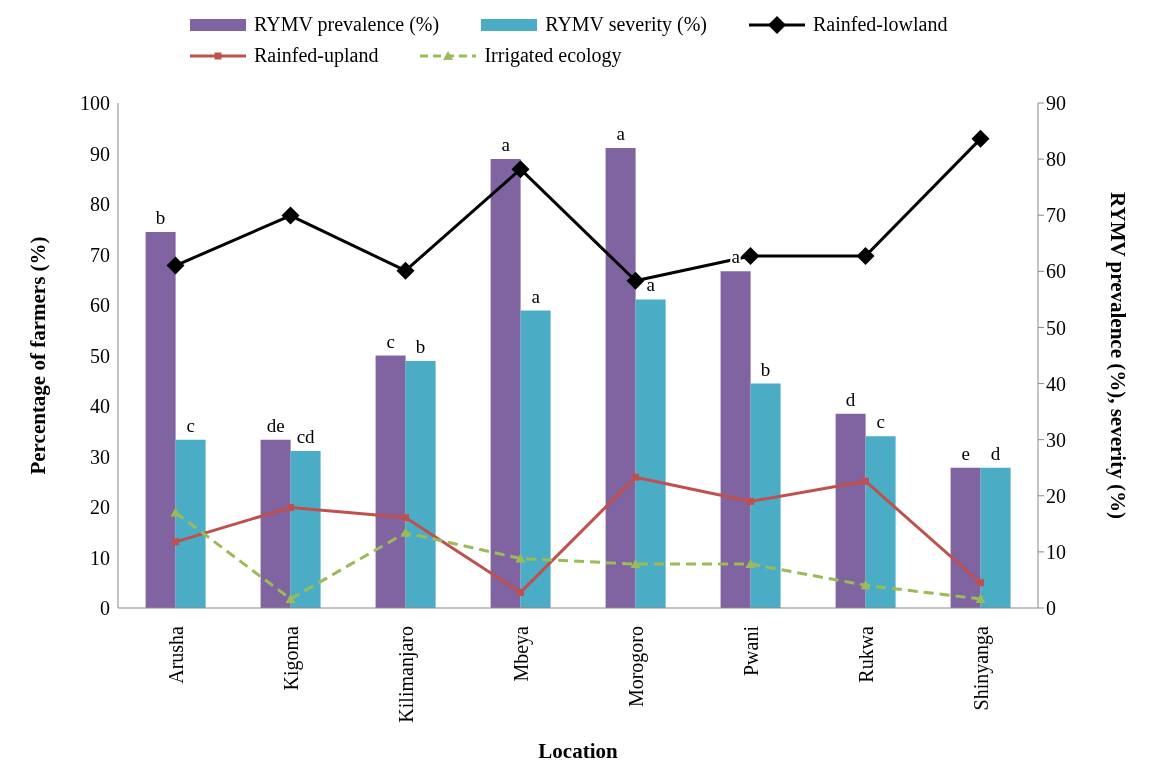 The image size is (1163, 778). I want to click on data-label: de, so click(275, 425).